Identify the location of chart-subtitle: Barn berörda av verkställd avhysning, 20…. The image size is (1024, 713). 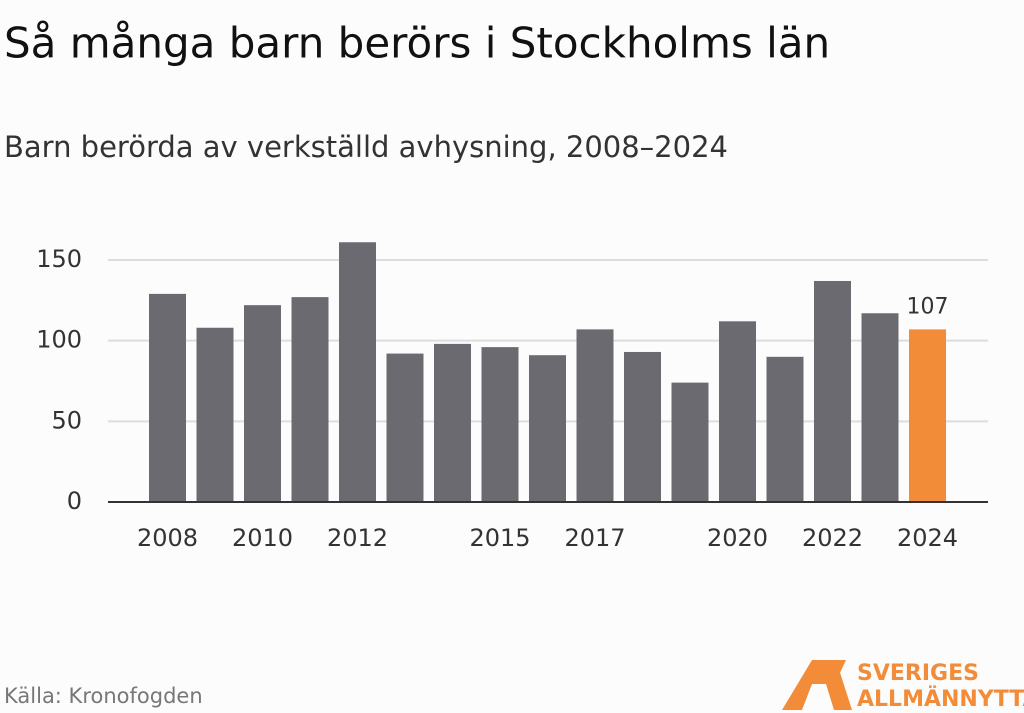
(366, 147).